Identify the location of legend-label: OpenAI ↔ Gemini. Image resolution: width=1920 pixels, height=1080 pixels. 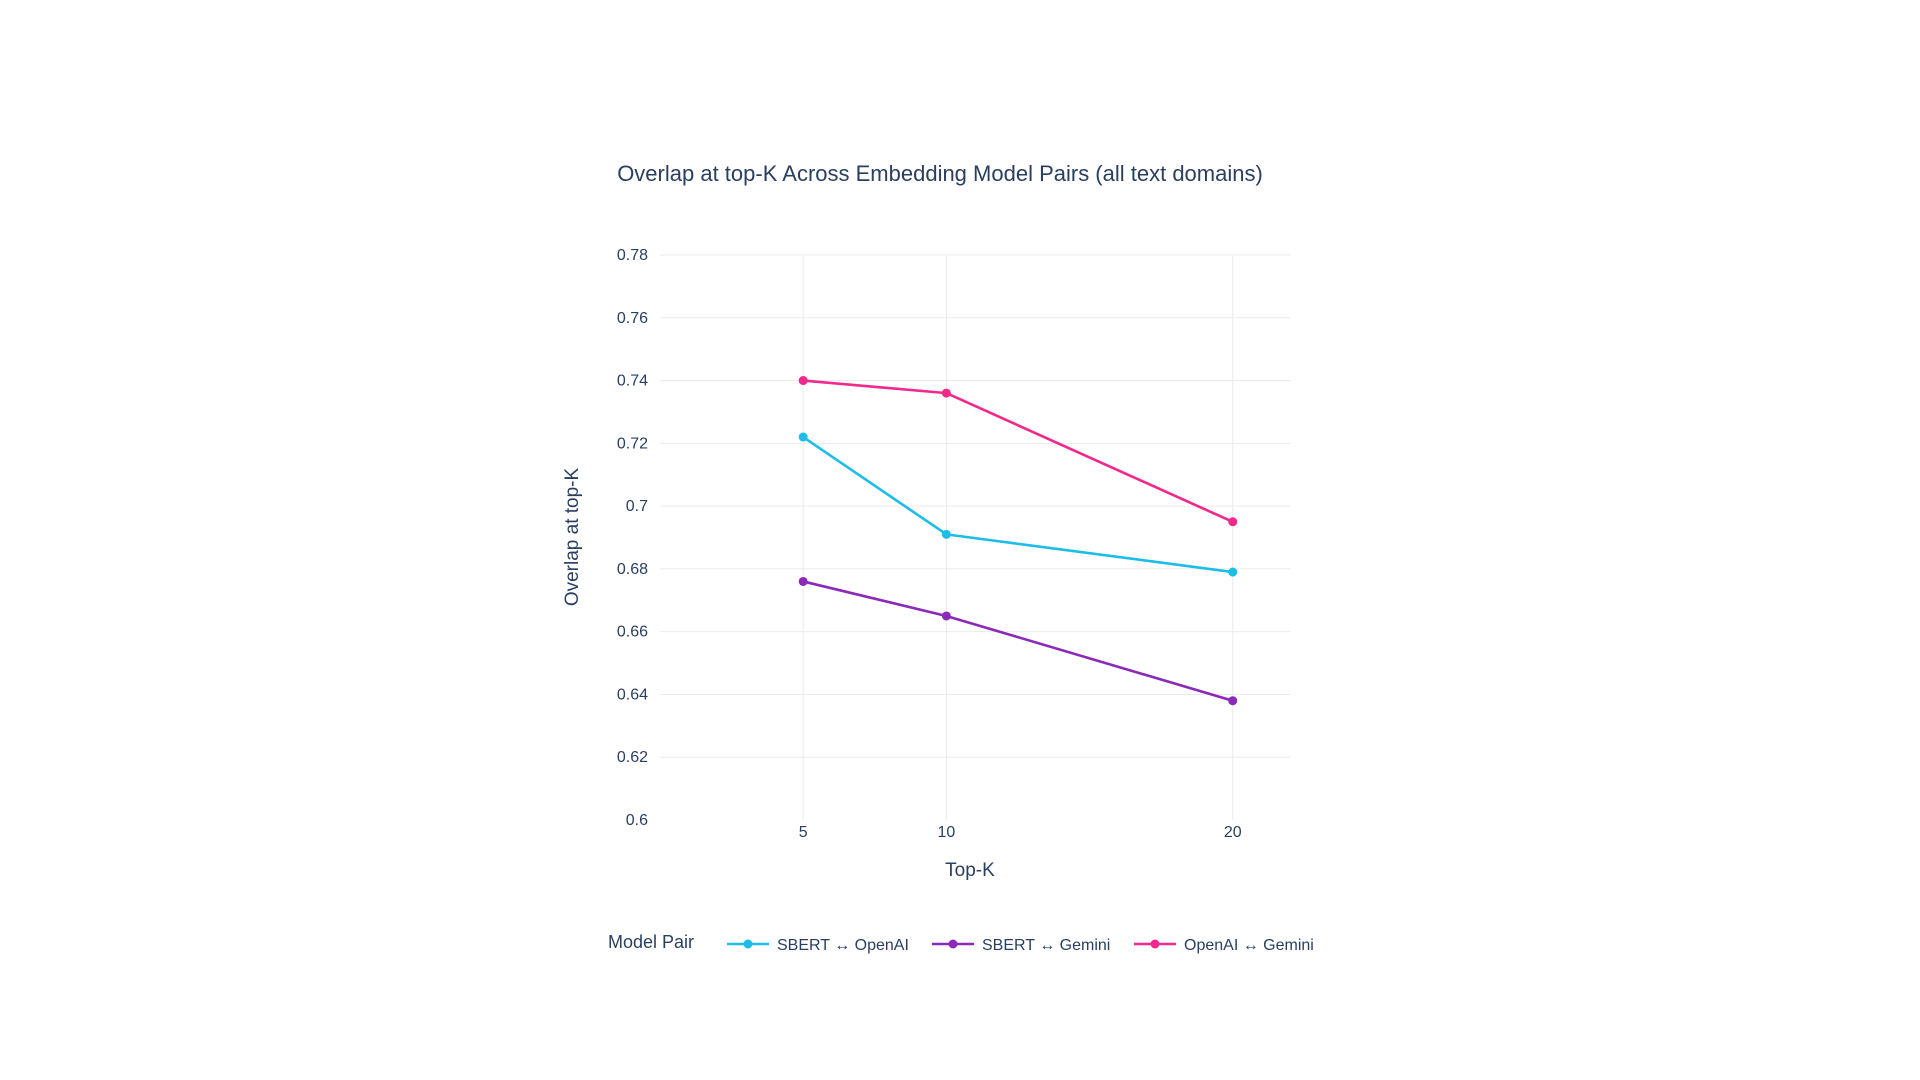
(1249, 945).